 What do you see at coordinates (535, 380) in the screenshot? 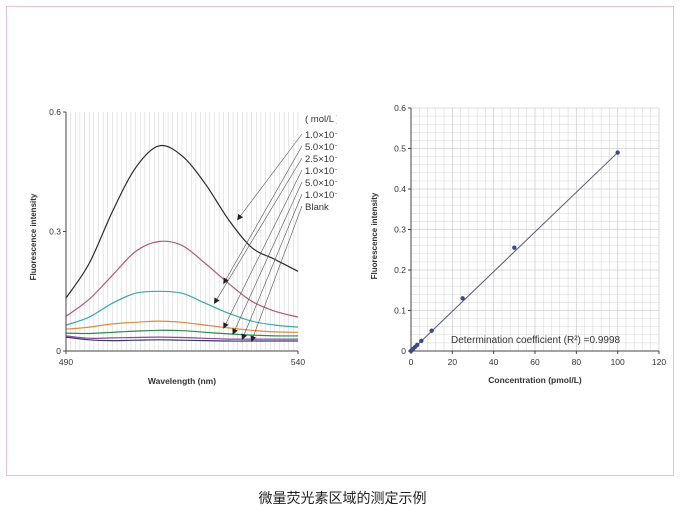
I see `calibration-x-axis-label: Concentration (pmol/L)` at bounding box center [535, 380].